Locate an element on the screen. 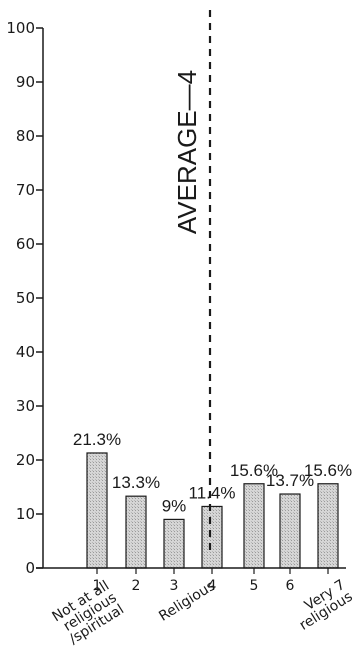  bar-data-label: 13.3% is located at coordinates (136, 482).